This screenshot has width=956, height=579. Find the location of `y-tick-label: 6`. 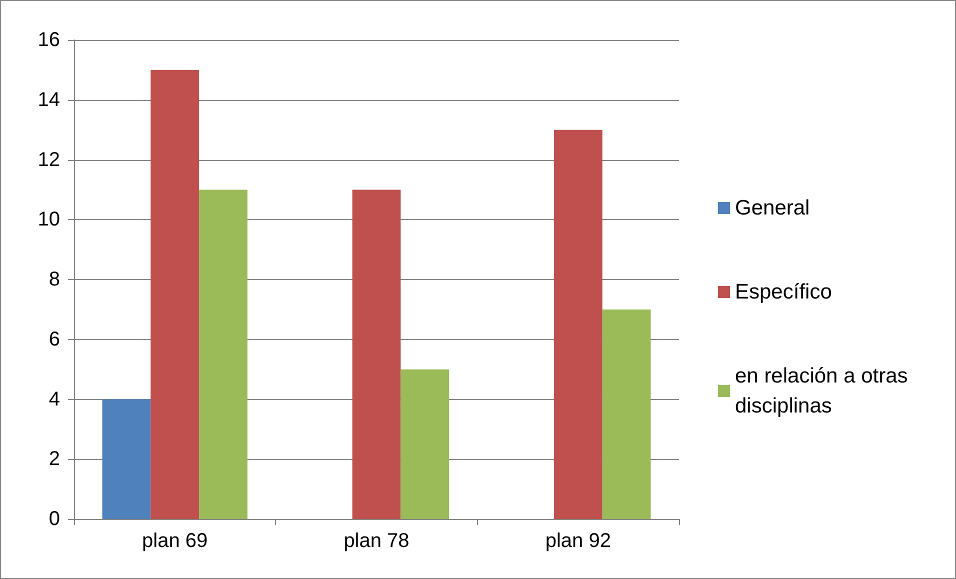

y-tick-label: 6 is located at coordinates (54, 339).